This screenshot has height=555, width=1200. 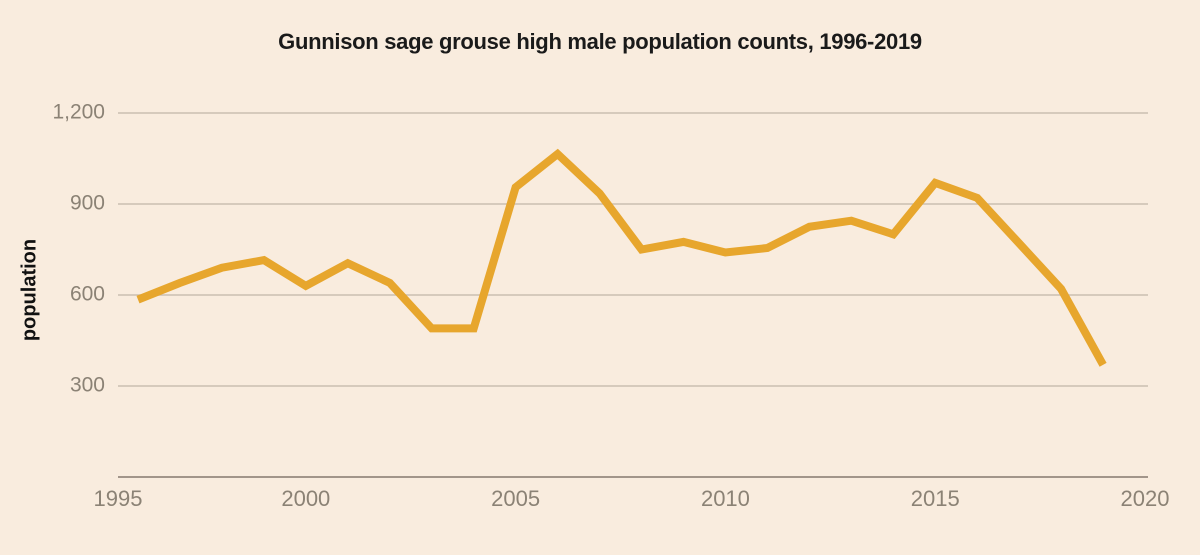 I want to click on y-tick-label: 300, so click(x=87, y=385).